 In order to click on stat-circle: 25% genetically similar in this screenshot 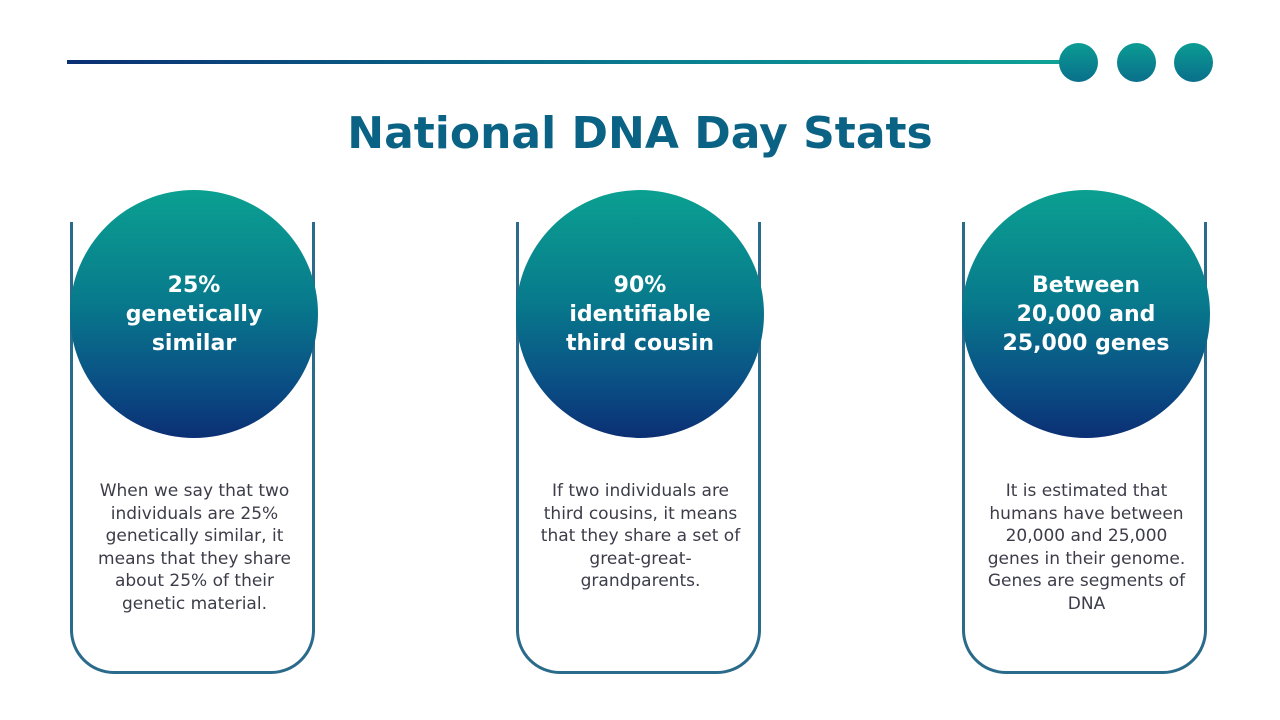, I will do `click(194, 314)`.